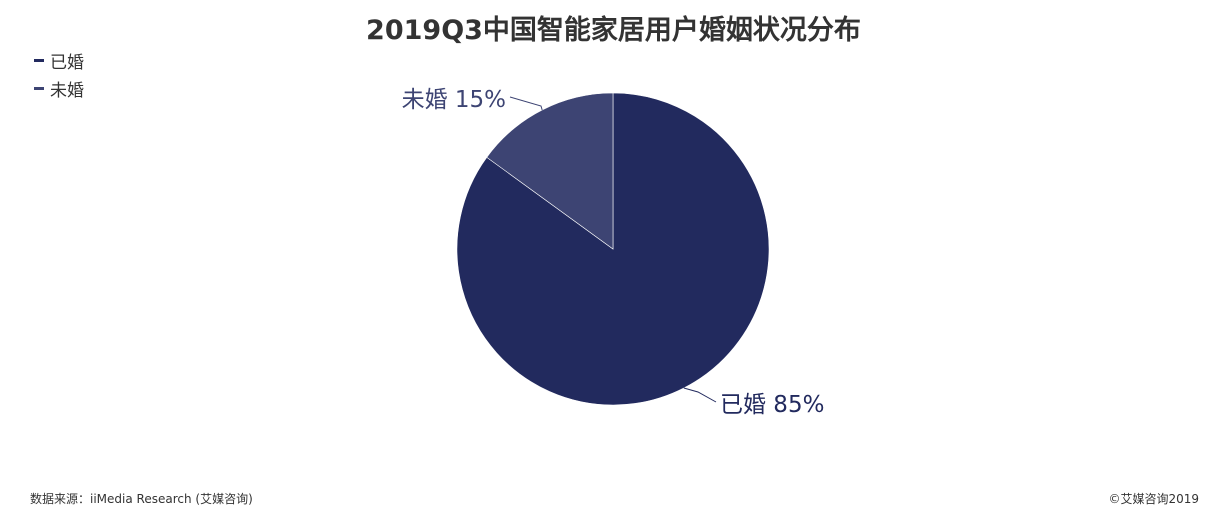 This screenshot has height=520, width=1227. Describe the element at coordinates (67, 62) in the screenshot. I see `legend-label-married: 已婚` at that location.